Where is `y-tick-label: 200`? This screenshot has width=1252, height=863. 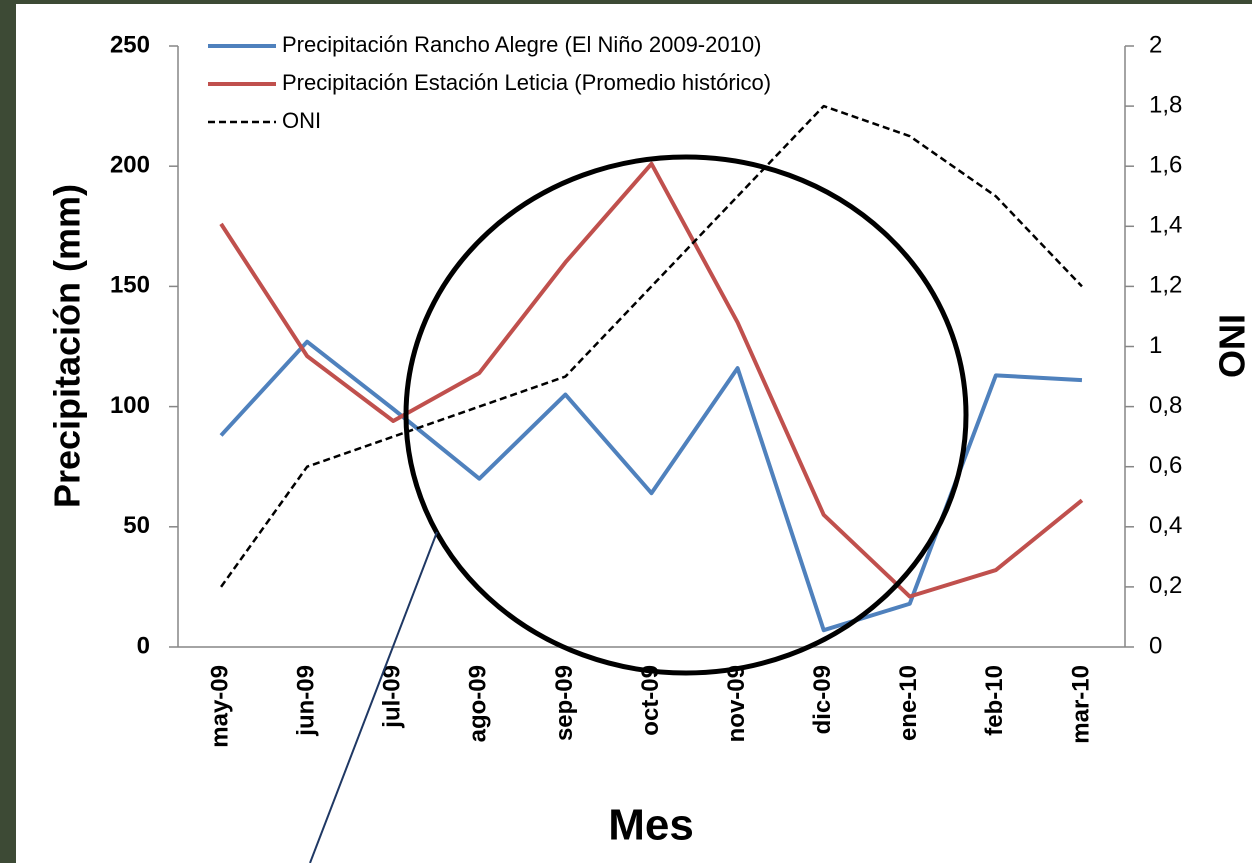 y-tick-label: 200 is located at coordinates (130, 165).